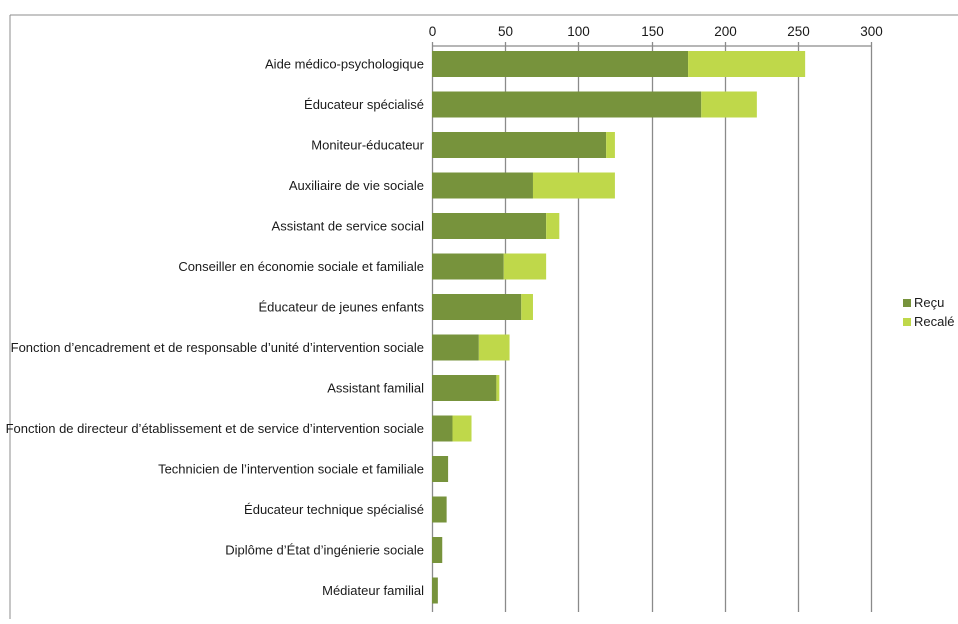 Image resolution: width=958 pixels, height=624 pixels. What do you see at coordinates (356, 185) in the screenshot?
I see `category-label: Auxiliaire de vie sociale` at bounding box center [356, 185].